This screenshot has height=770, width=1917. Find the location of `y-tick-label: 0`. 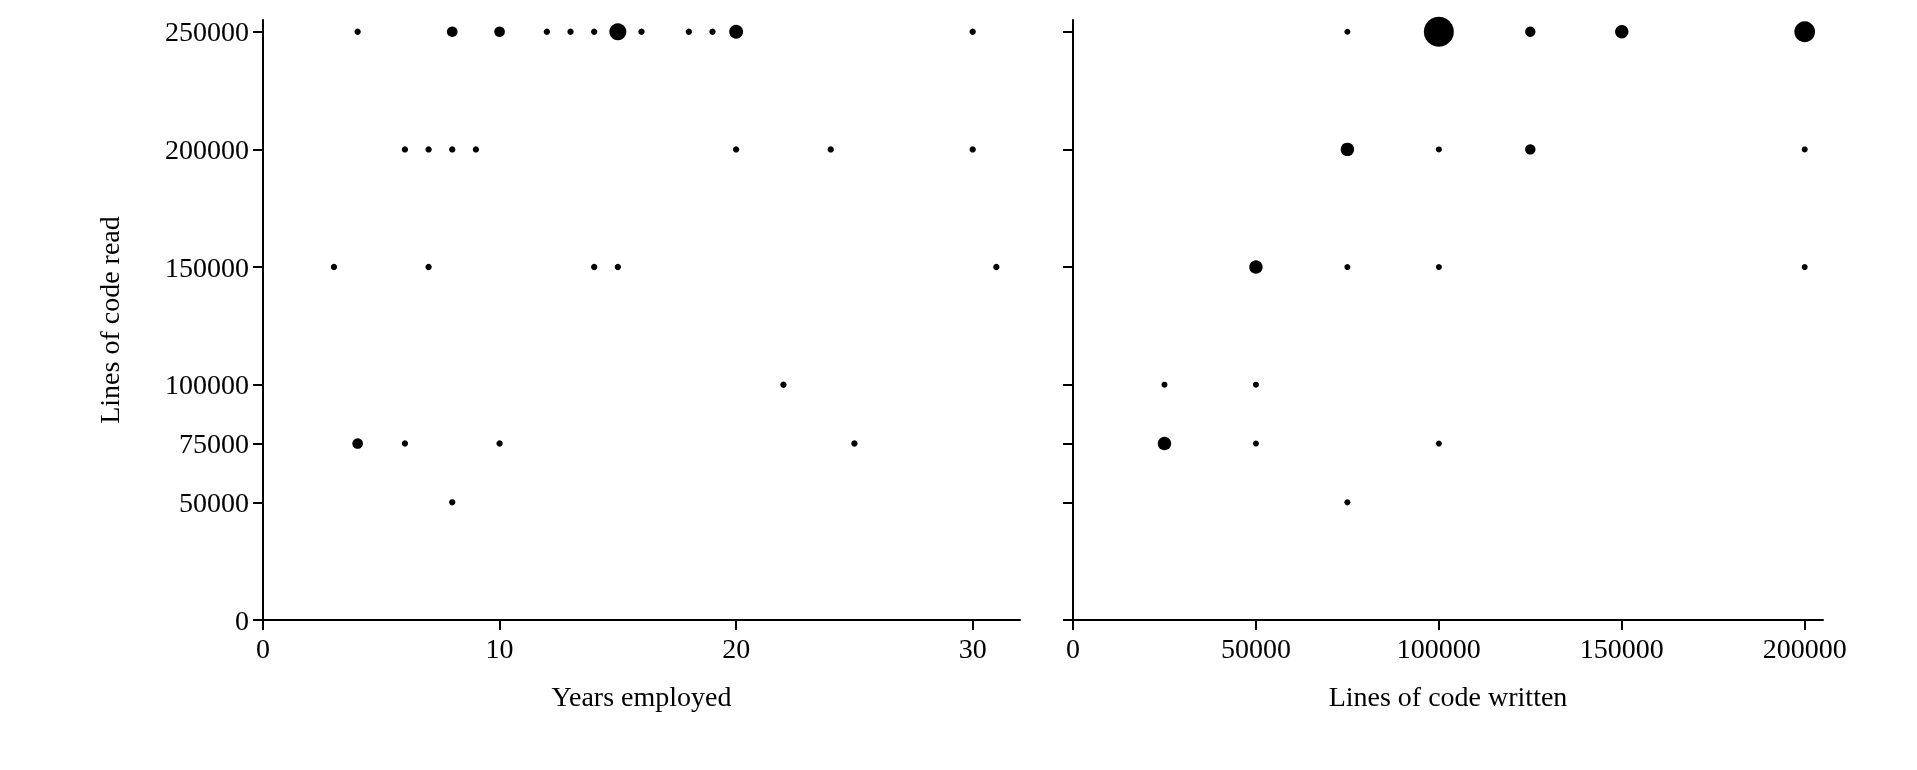

y-tick-label: 0 is located at coordinates (242, 620).